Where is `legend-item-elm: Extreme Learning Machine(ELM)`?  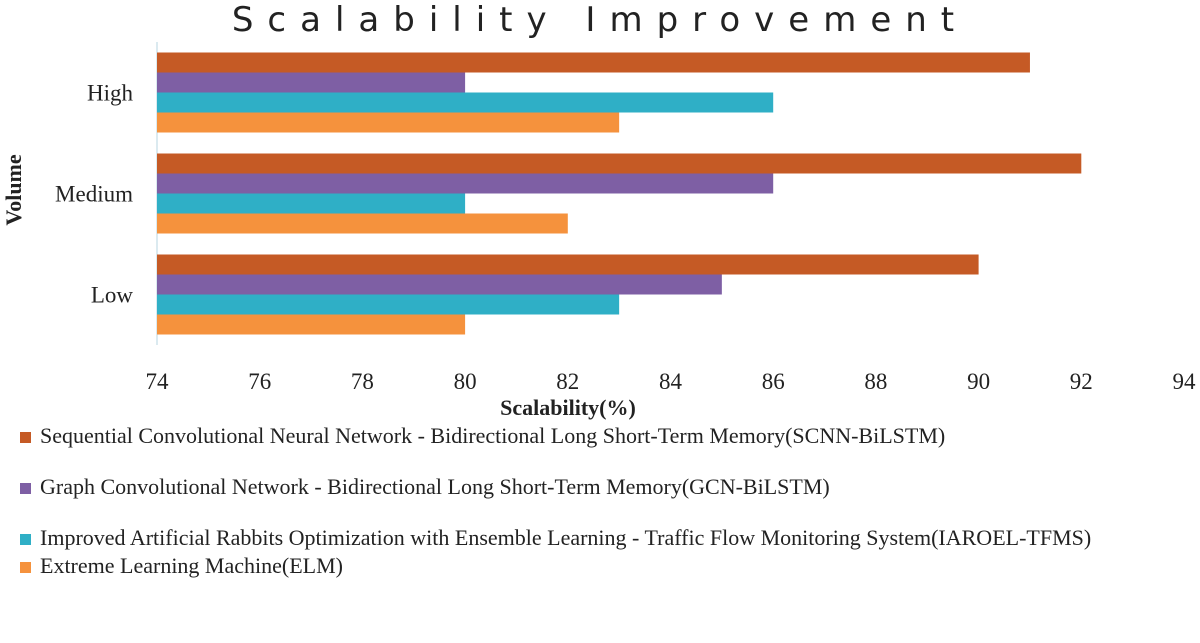
legend-item-elm: Extreme Learning Machine(ELM) is located at coordinates (605, 566).